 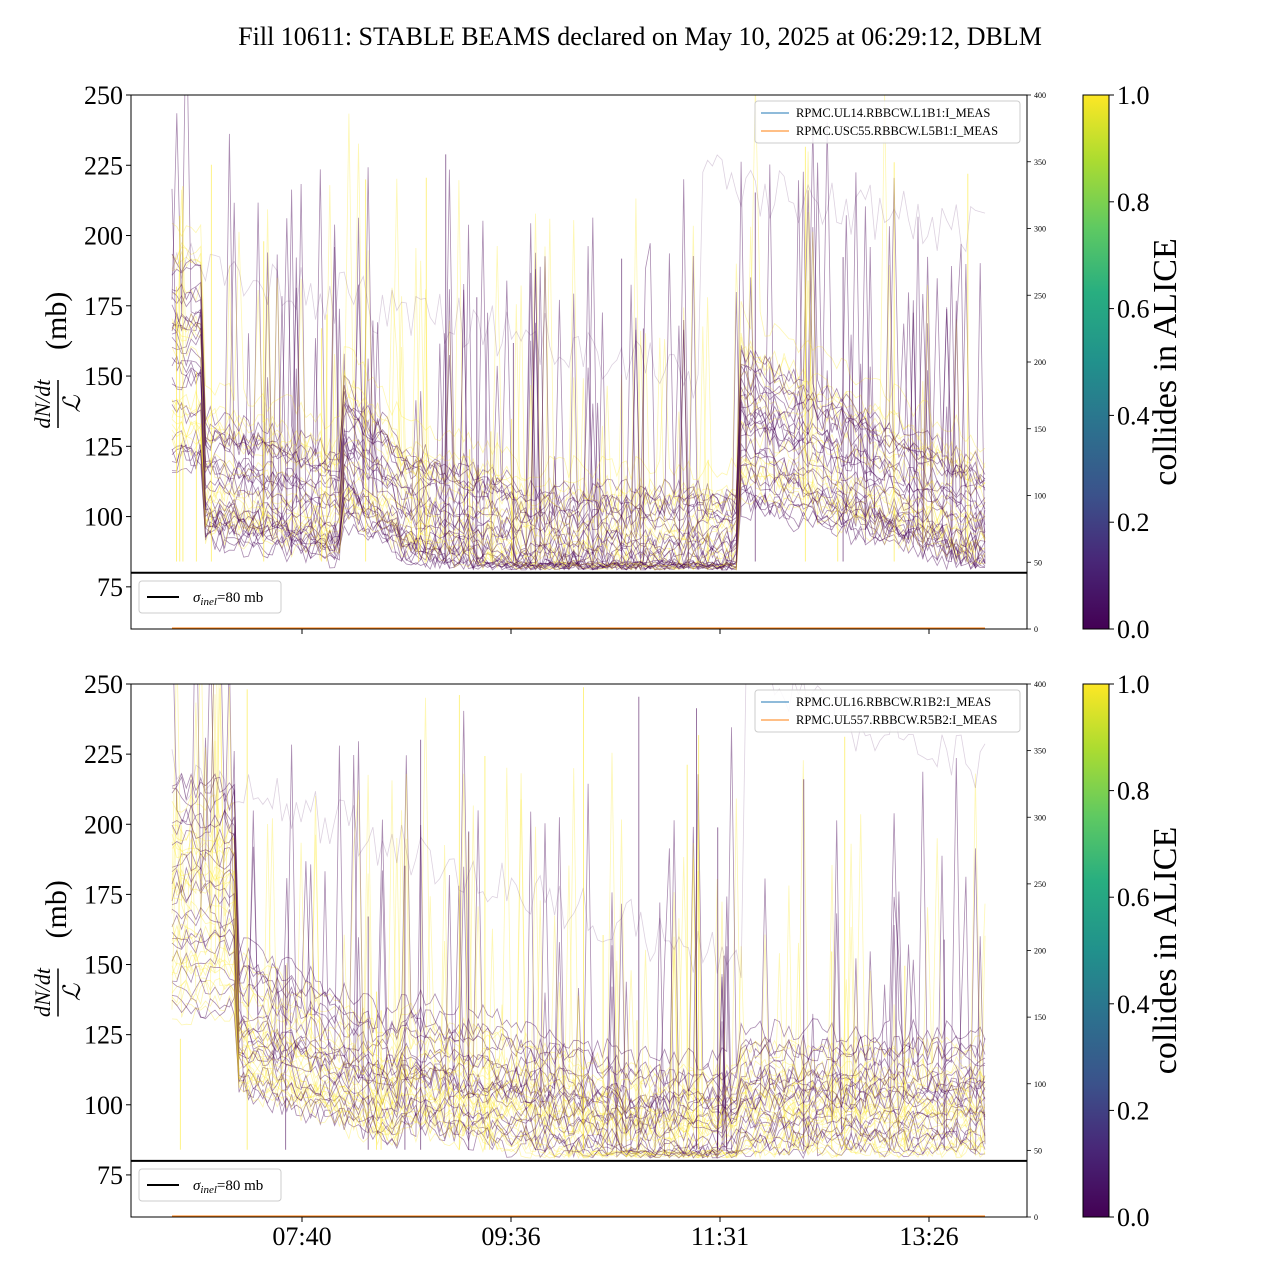 What do you see at coordinates (1133, 791) in the screenshot?
I see `colorbar-tick-label: 0.8` at bounding box center [1133, 791].